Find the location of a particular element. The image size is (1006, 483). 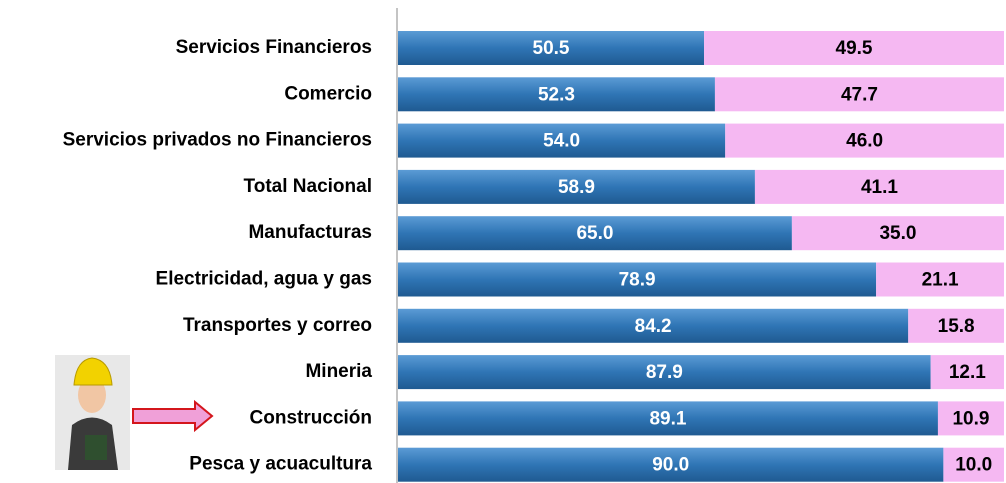

value-label: 21.1 is located at coordinates (940, 280).